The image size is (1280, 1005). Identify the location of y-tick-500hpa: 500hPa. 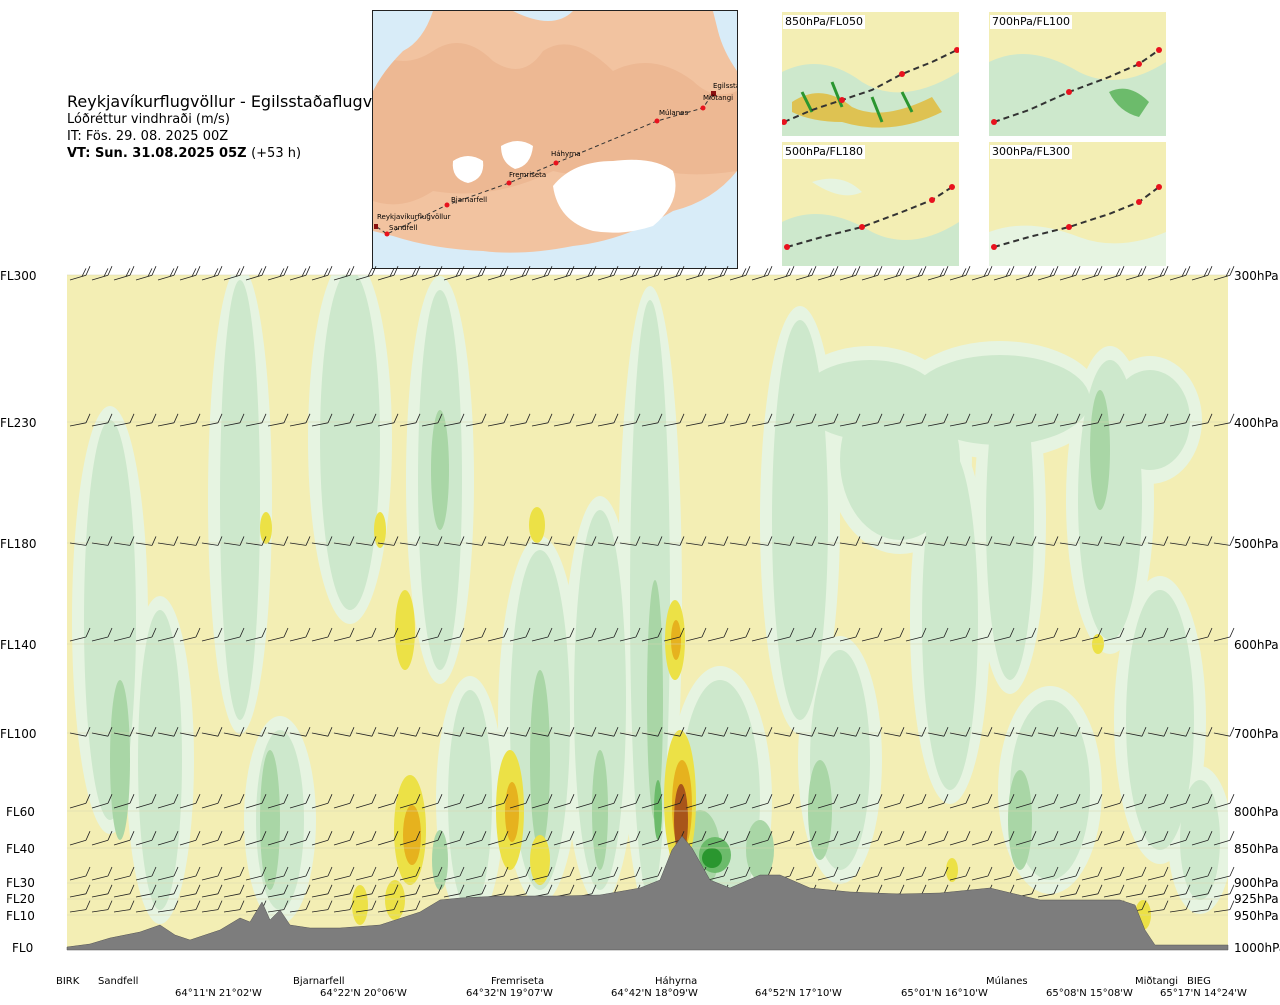
(1256, 544).